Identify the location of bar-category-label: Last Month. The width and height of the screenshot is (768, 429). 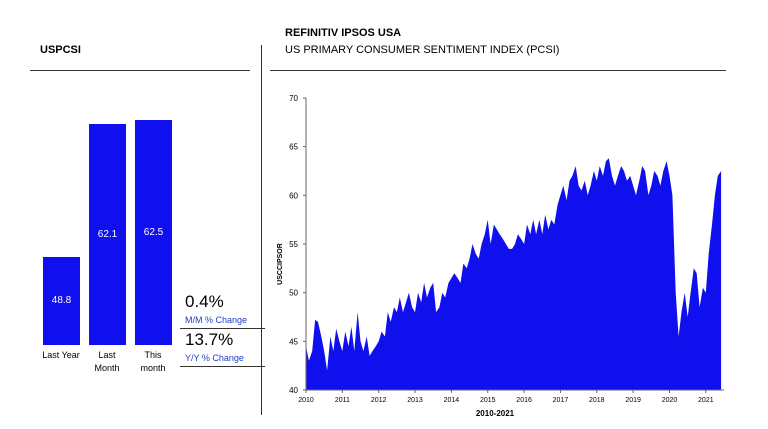
(107, 361).